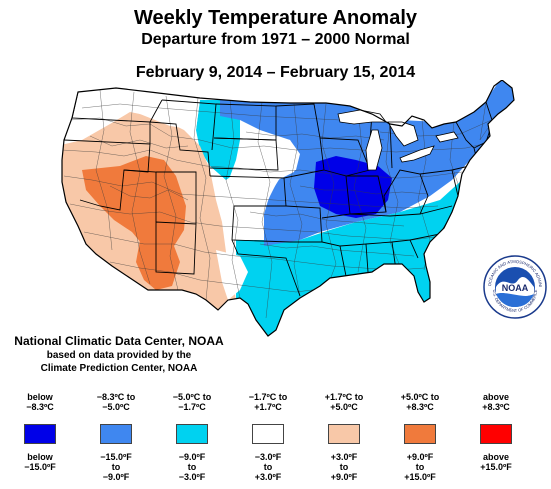  Describe the element at coordinates (40, 397) in the screenshot. I see `legend-celsius-line: below` at that location.